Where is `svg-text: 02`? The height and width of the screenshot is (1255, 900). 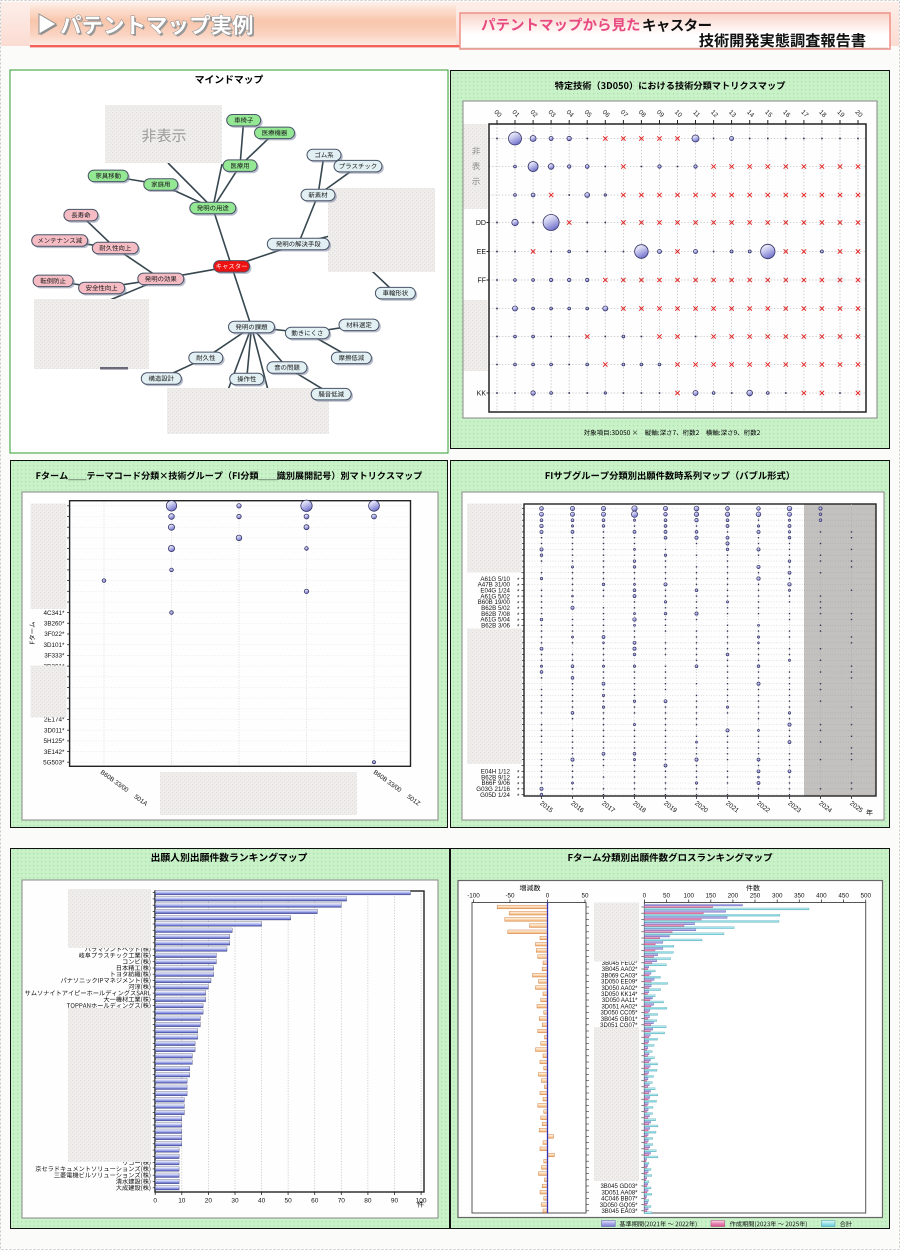
svg-text: 02 is located at coordinates (534, 114).